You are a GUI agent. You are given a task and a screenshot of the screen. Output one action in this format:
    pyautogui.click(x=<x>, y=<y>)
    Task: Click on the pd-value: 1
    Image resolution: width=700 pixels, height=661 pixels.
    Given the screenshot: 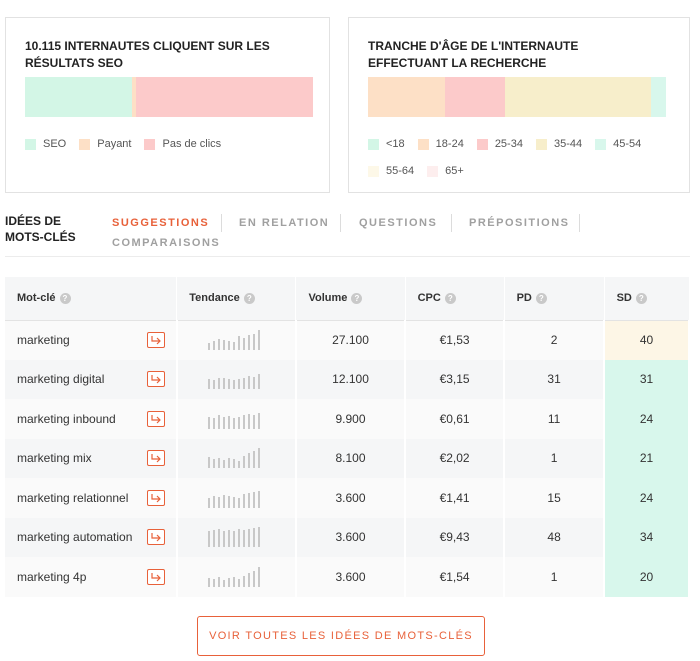 What is the action you would take?
    pyautogui.click(x=554, y=458)
    